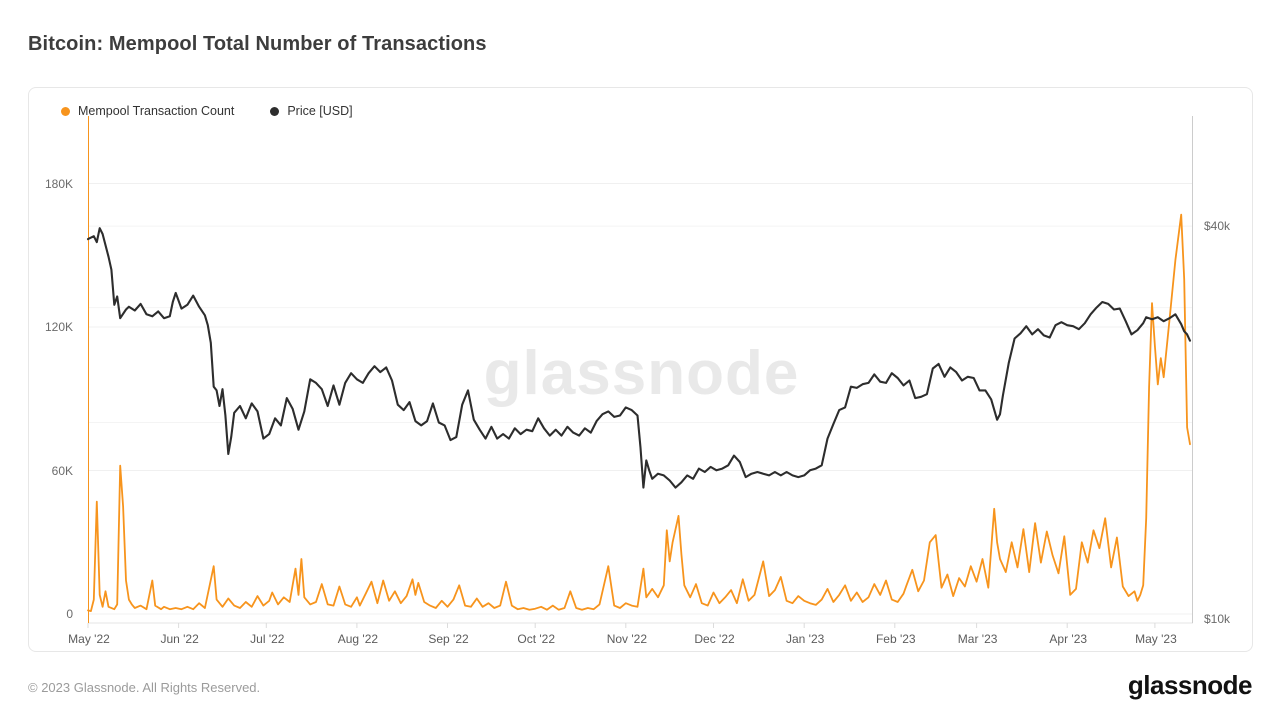  I want to click on legend: Mempool Transaction Count Price [USD], so click(207, 111).